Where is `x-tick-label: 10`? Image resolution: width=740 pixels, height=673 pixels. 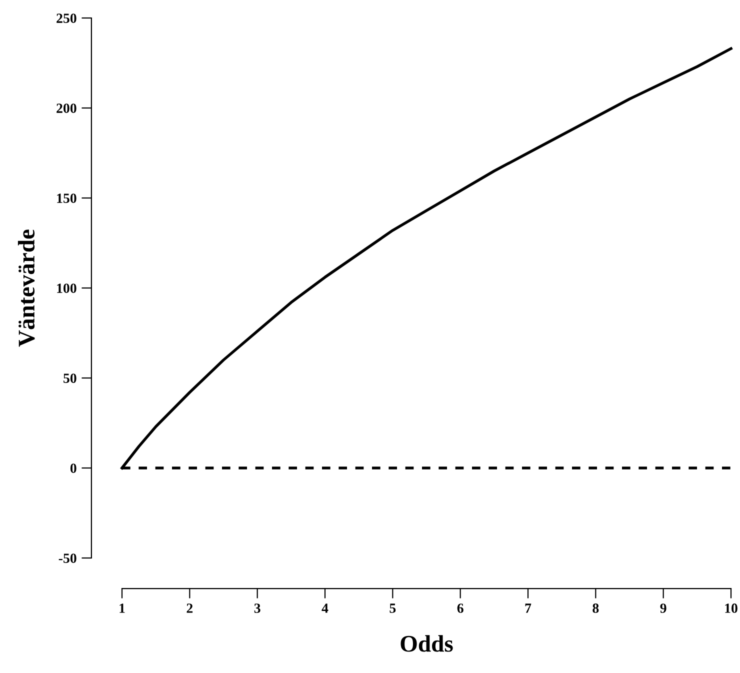 x-tick-label: 10 is located at coordinates (731, 608).